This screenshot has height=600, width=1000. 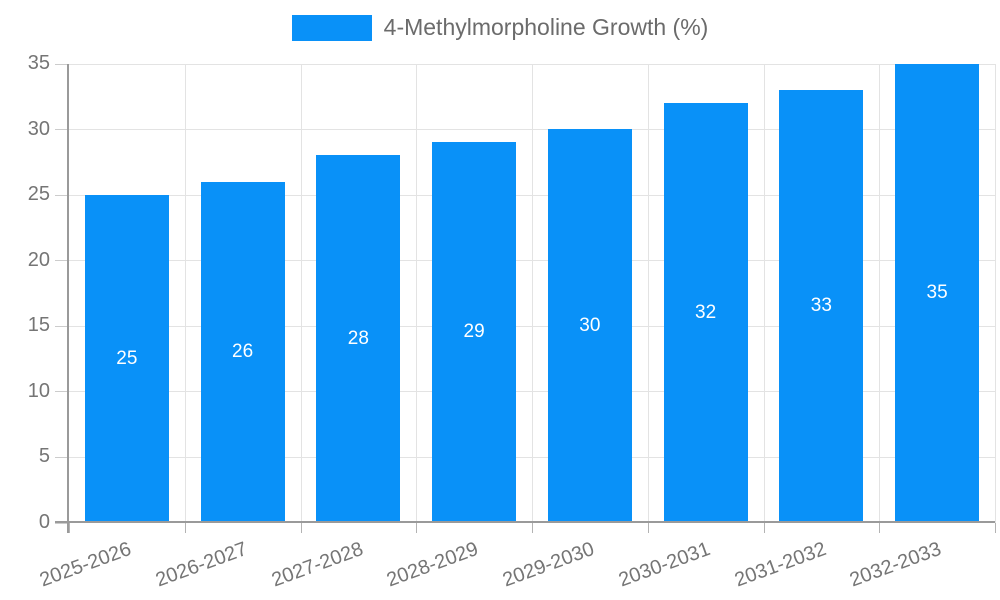 I want to click on bar-value-label: 25, so click(x=127, y=358).